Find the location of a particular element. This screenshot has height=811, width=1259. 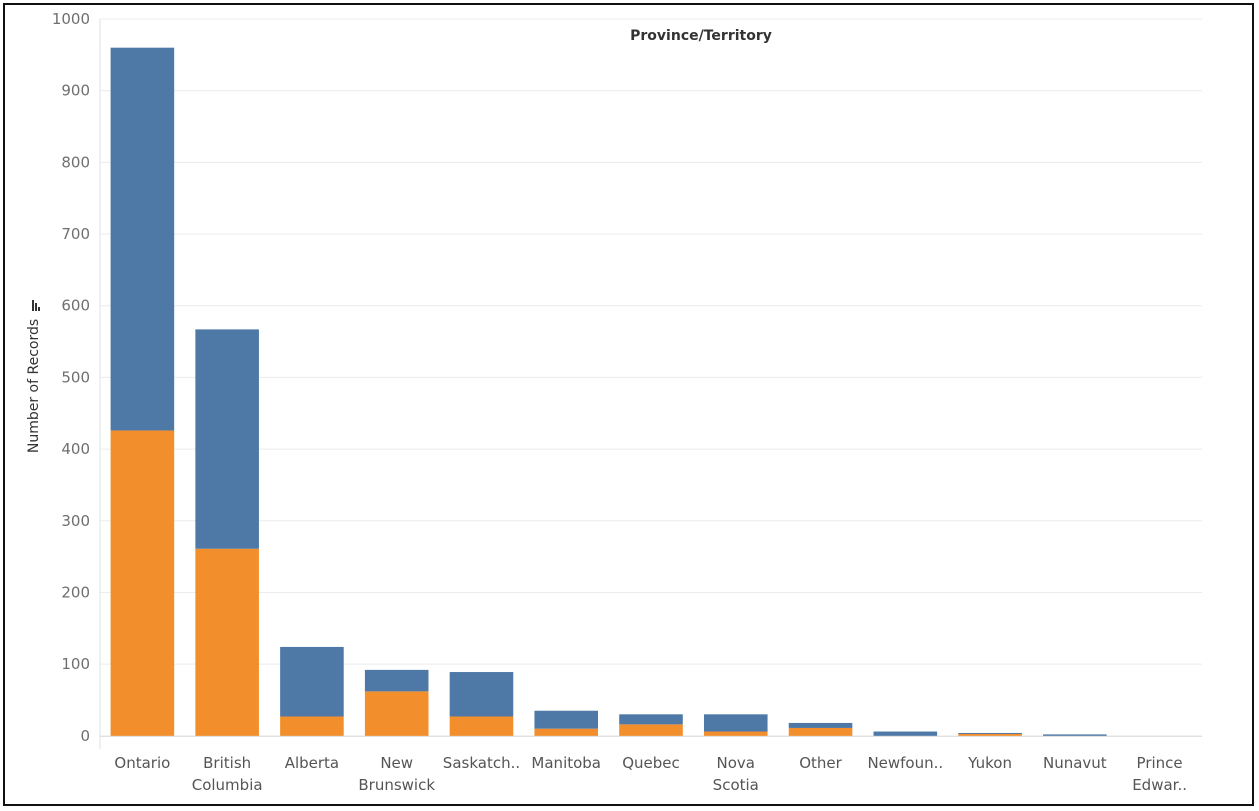

x-category-label: Edwar.. is located at coordinates (1159, 785).